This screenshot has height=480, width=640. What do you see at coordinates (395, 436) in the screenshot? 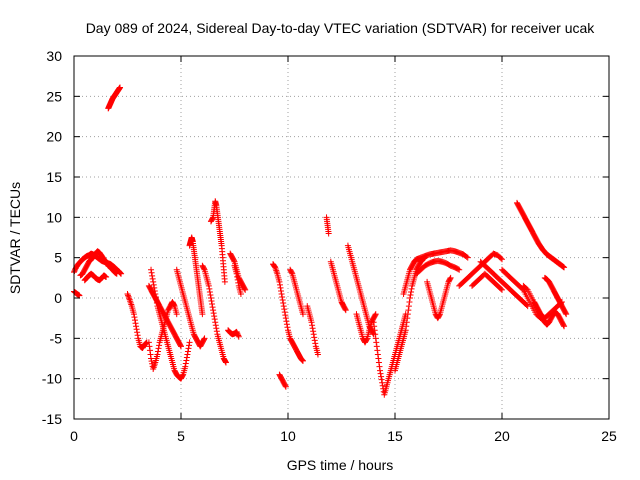
I see `x-tick-label: 15` at bounding box center [395, 436].